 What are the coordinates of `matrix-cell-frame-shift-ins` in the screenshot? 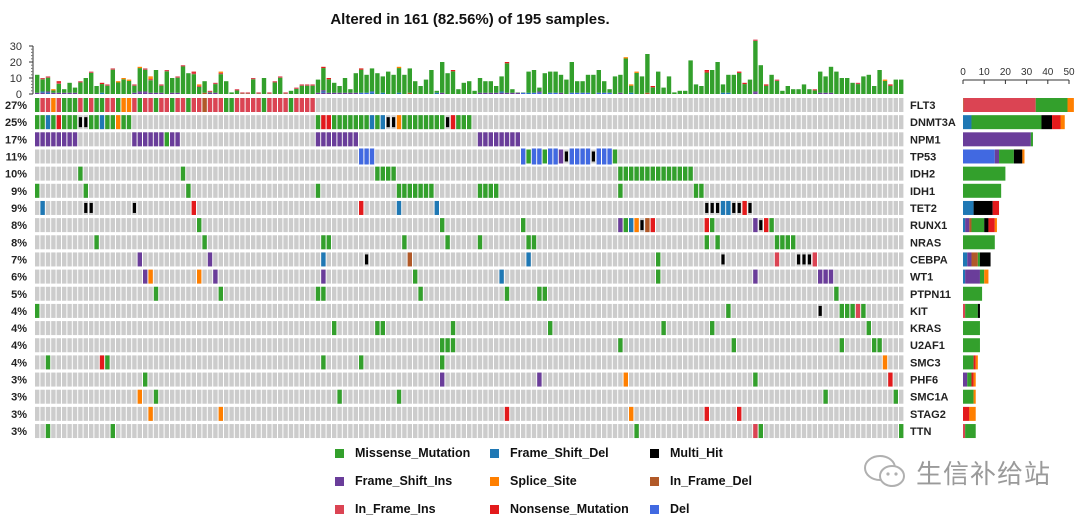 It's located at (37, 139).